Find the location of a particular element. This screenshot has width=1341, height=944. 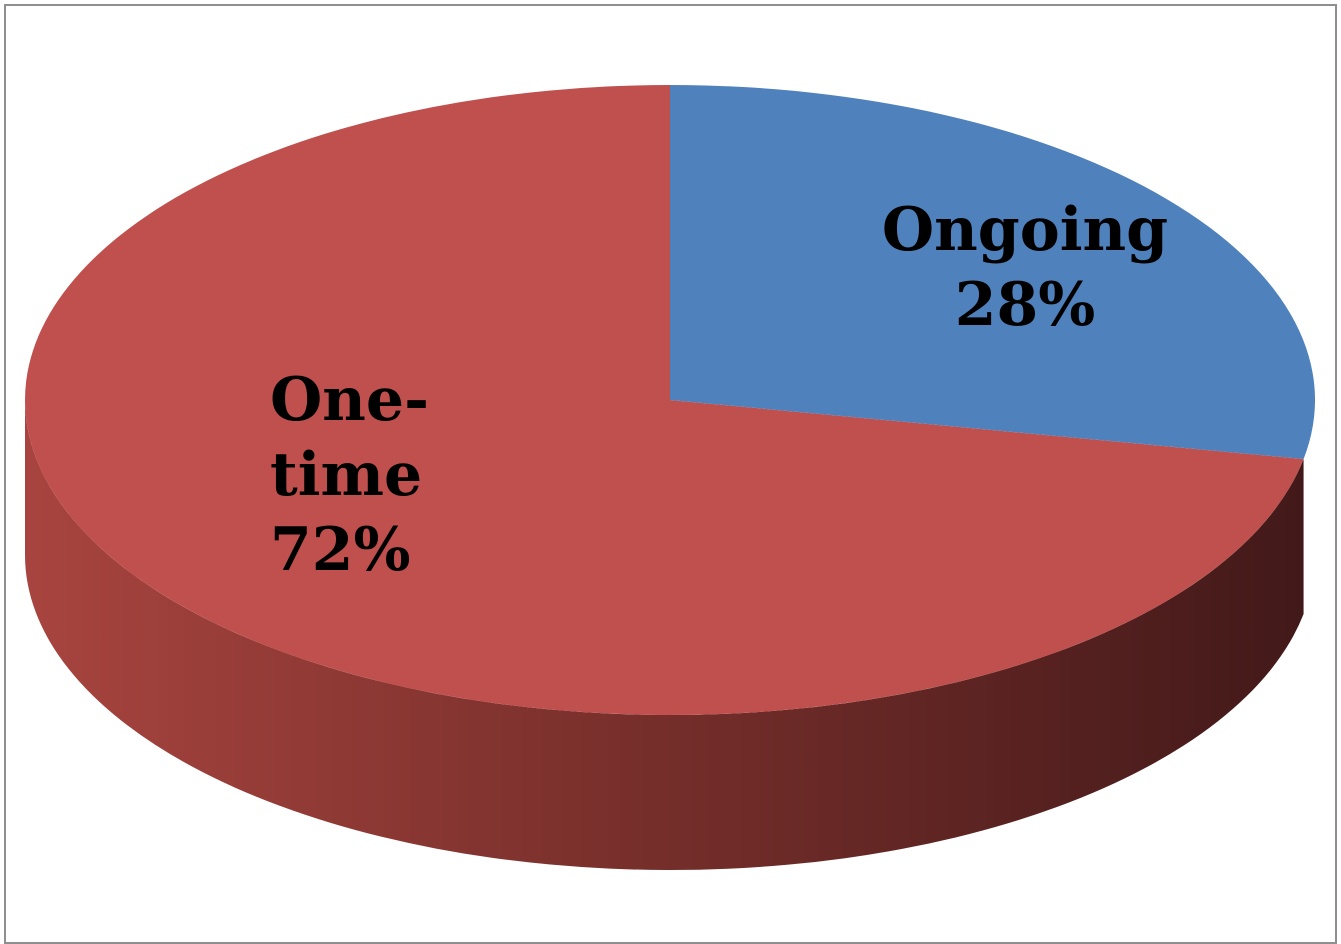

one-time-label-line-1: One- is located at coordinates (349, 400).